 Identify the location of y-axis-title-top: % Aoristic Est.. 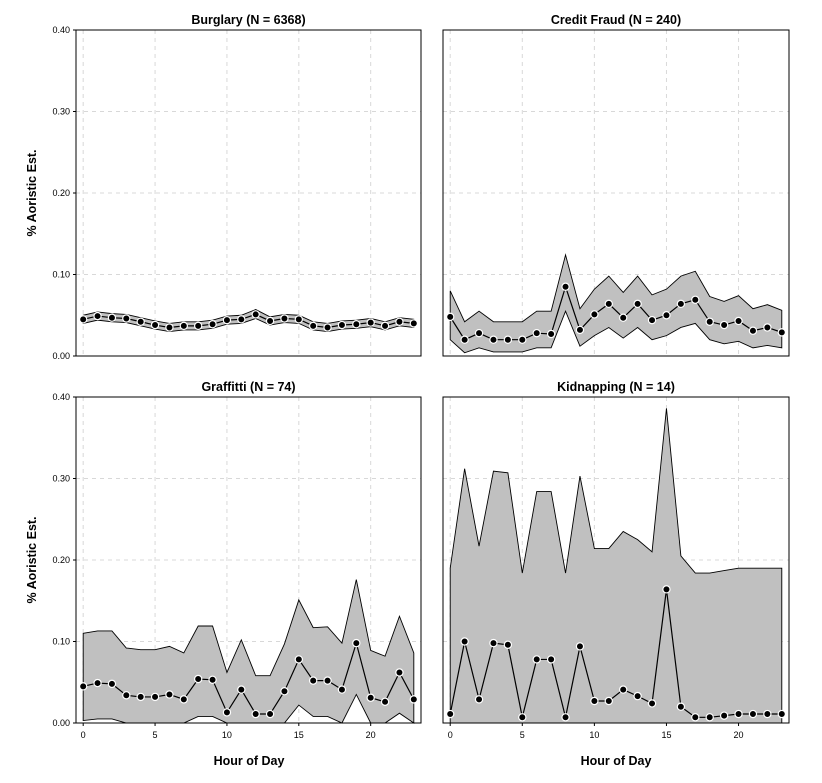
(32, 192).